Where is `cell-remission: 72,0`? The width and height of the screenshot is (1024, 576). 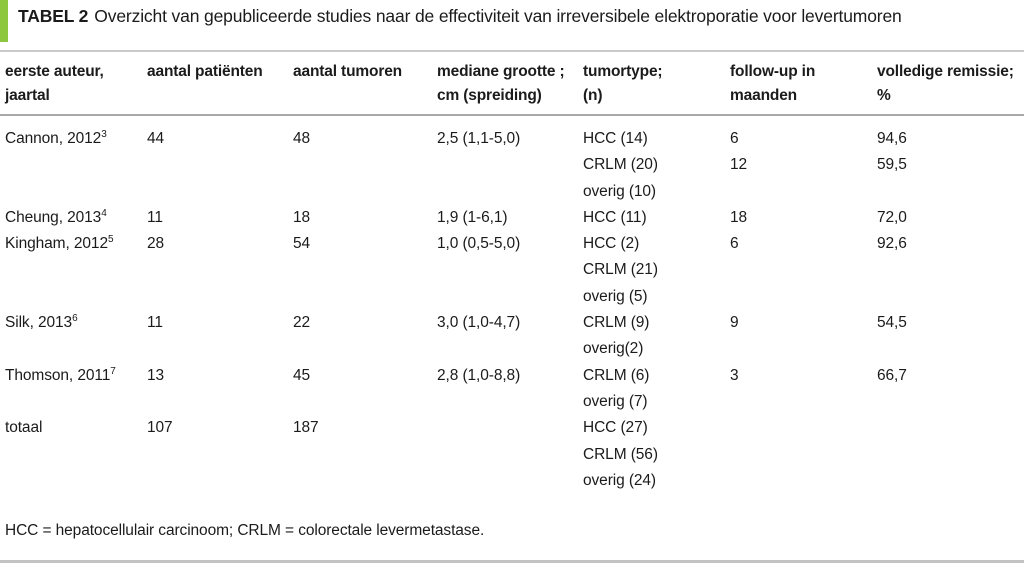 cell-remission: 72,0 is located at coordinates (950, 218).